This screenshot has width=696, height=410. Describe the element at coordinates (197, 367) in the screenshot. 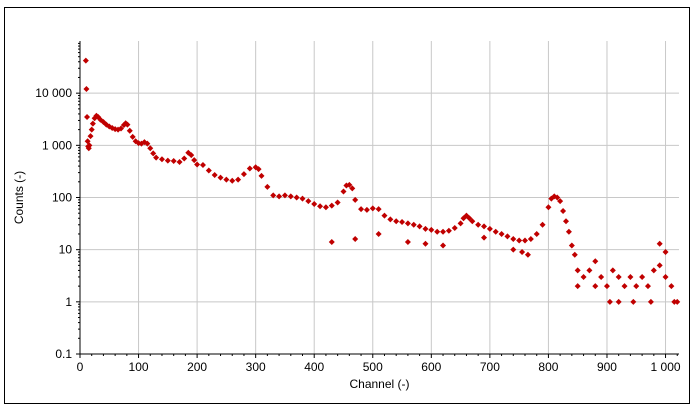

I see `x-tick-label: 200` at that location.